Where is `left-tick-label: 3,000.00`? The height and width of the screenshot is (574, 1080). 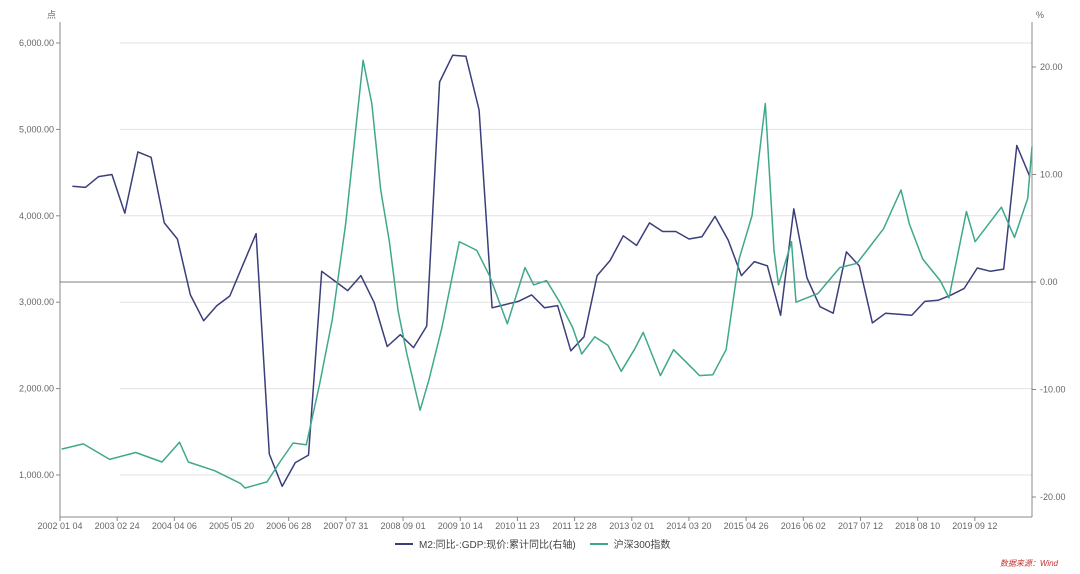
left-tick-label: 3,000.00 is located at coordinates (36, 302).